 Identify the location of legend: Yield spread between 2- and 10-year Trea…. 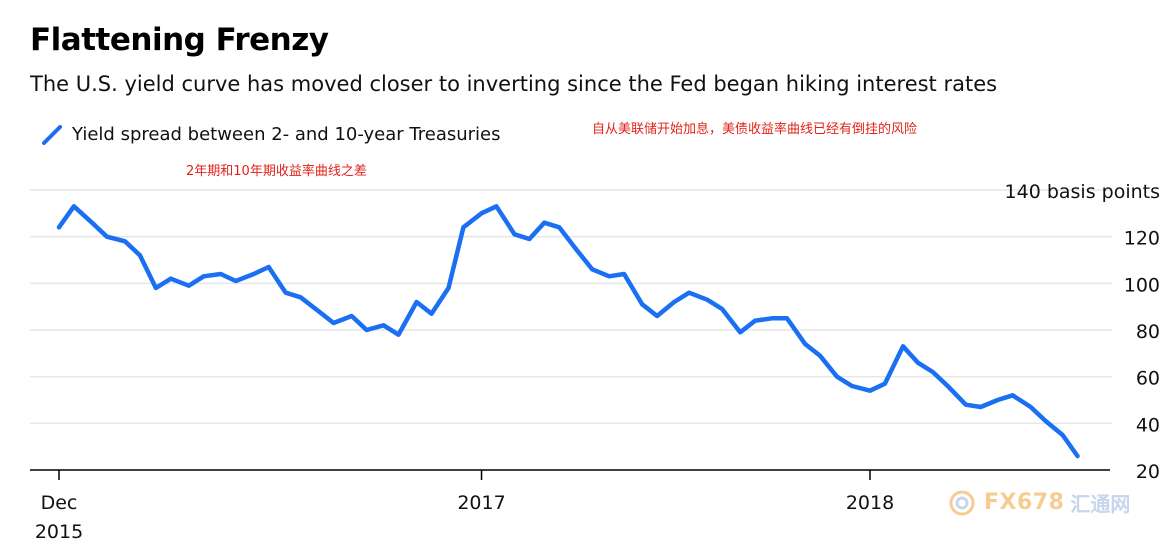
(271, 134).